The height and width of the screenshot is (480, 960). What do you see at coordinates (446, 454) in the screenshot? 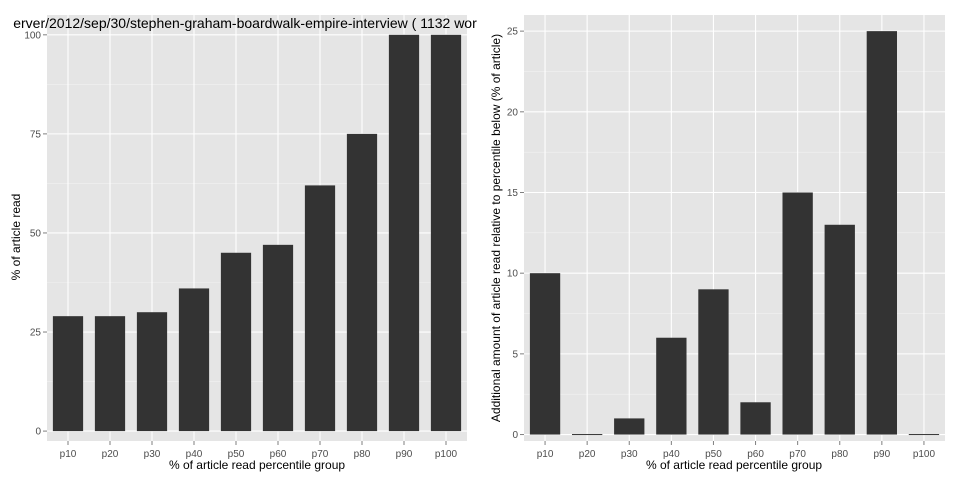
I see `left-chart-x-tick-label: p100` at bounding box center [446, 454].